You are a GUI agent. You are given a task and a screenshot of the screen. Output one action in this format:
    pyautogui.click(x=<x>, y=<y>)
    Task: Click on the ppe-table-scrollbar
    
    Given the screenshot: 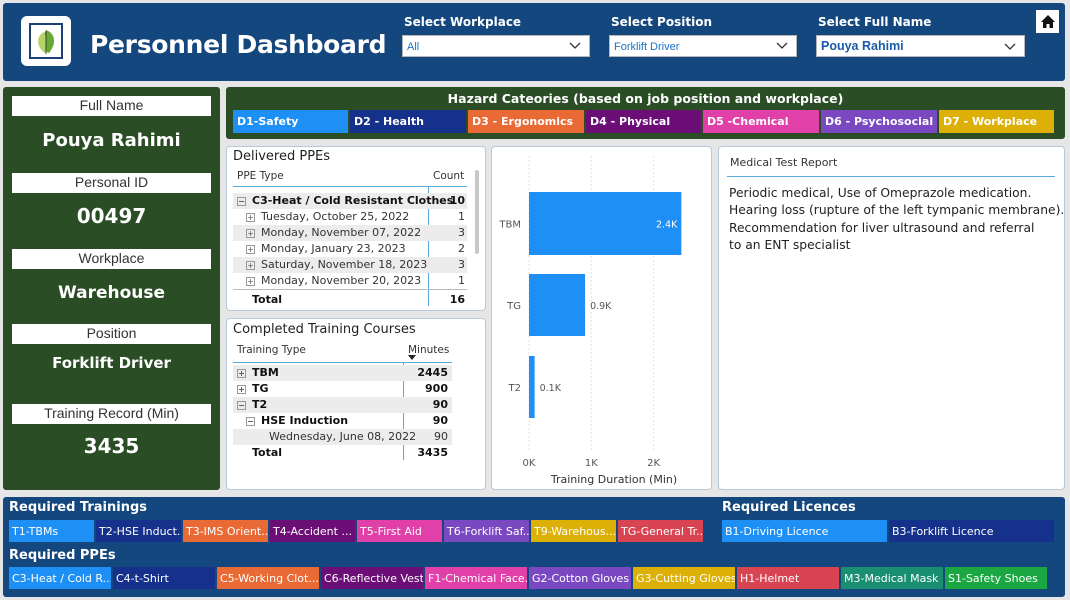 What is the action you would take?
    pyautogui.click(x=477, y=212)
    